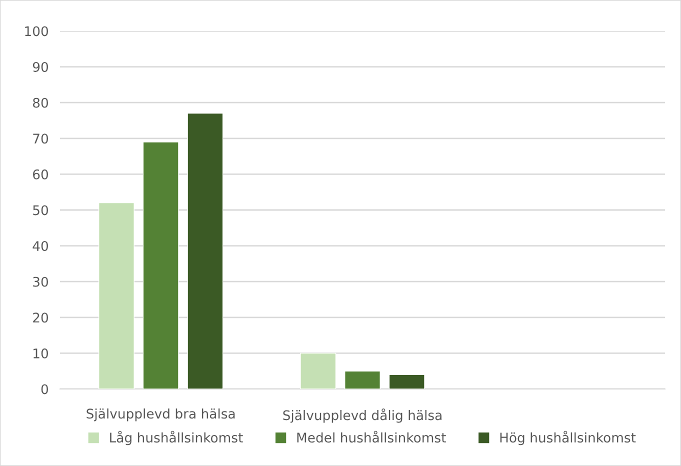 The image size is (681, 466). Describe the element at coordinates (160, 415) in the screenshot. I see `x-tick-label: Självupplevd bra hälsa` at that location.